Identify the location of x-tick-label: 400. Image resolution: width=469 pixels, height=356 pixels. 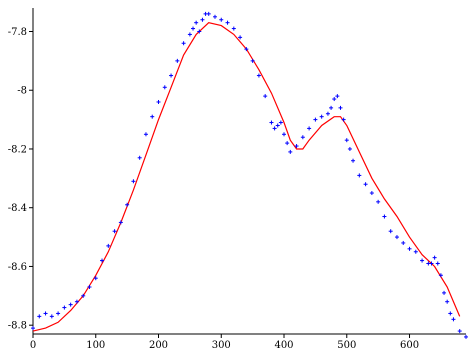
(283, 345).